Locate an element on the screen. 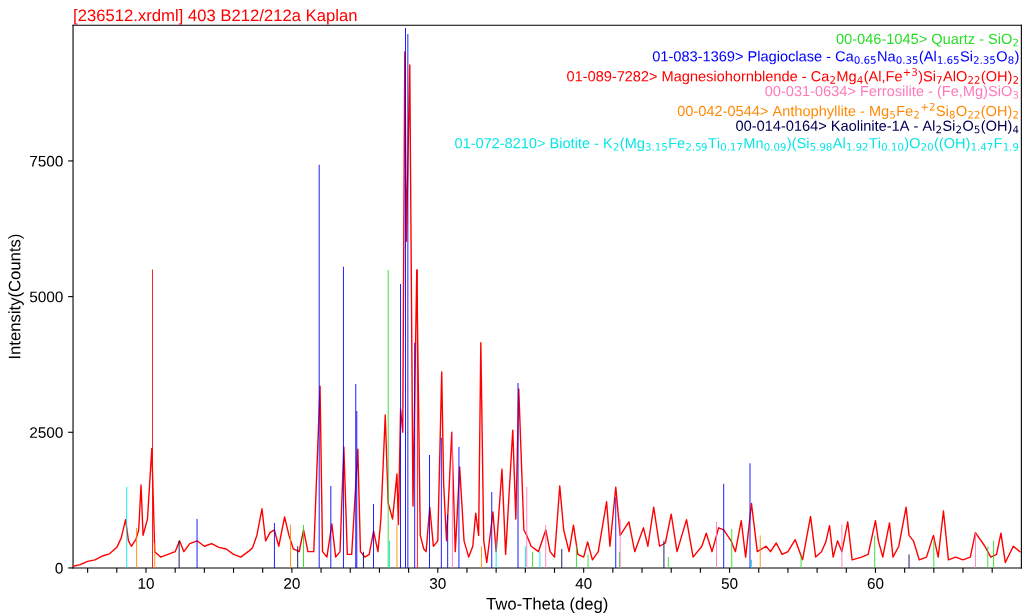 This screenshot has height=616, width=1023. text: 00-042-0544> Anthophyllite - Mg$_{5}$Fe$_{2}$$^{+2}$Si$_{8}$O$_{22}$(OH)$_{2}$ is located at coordinates (847, 111).